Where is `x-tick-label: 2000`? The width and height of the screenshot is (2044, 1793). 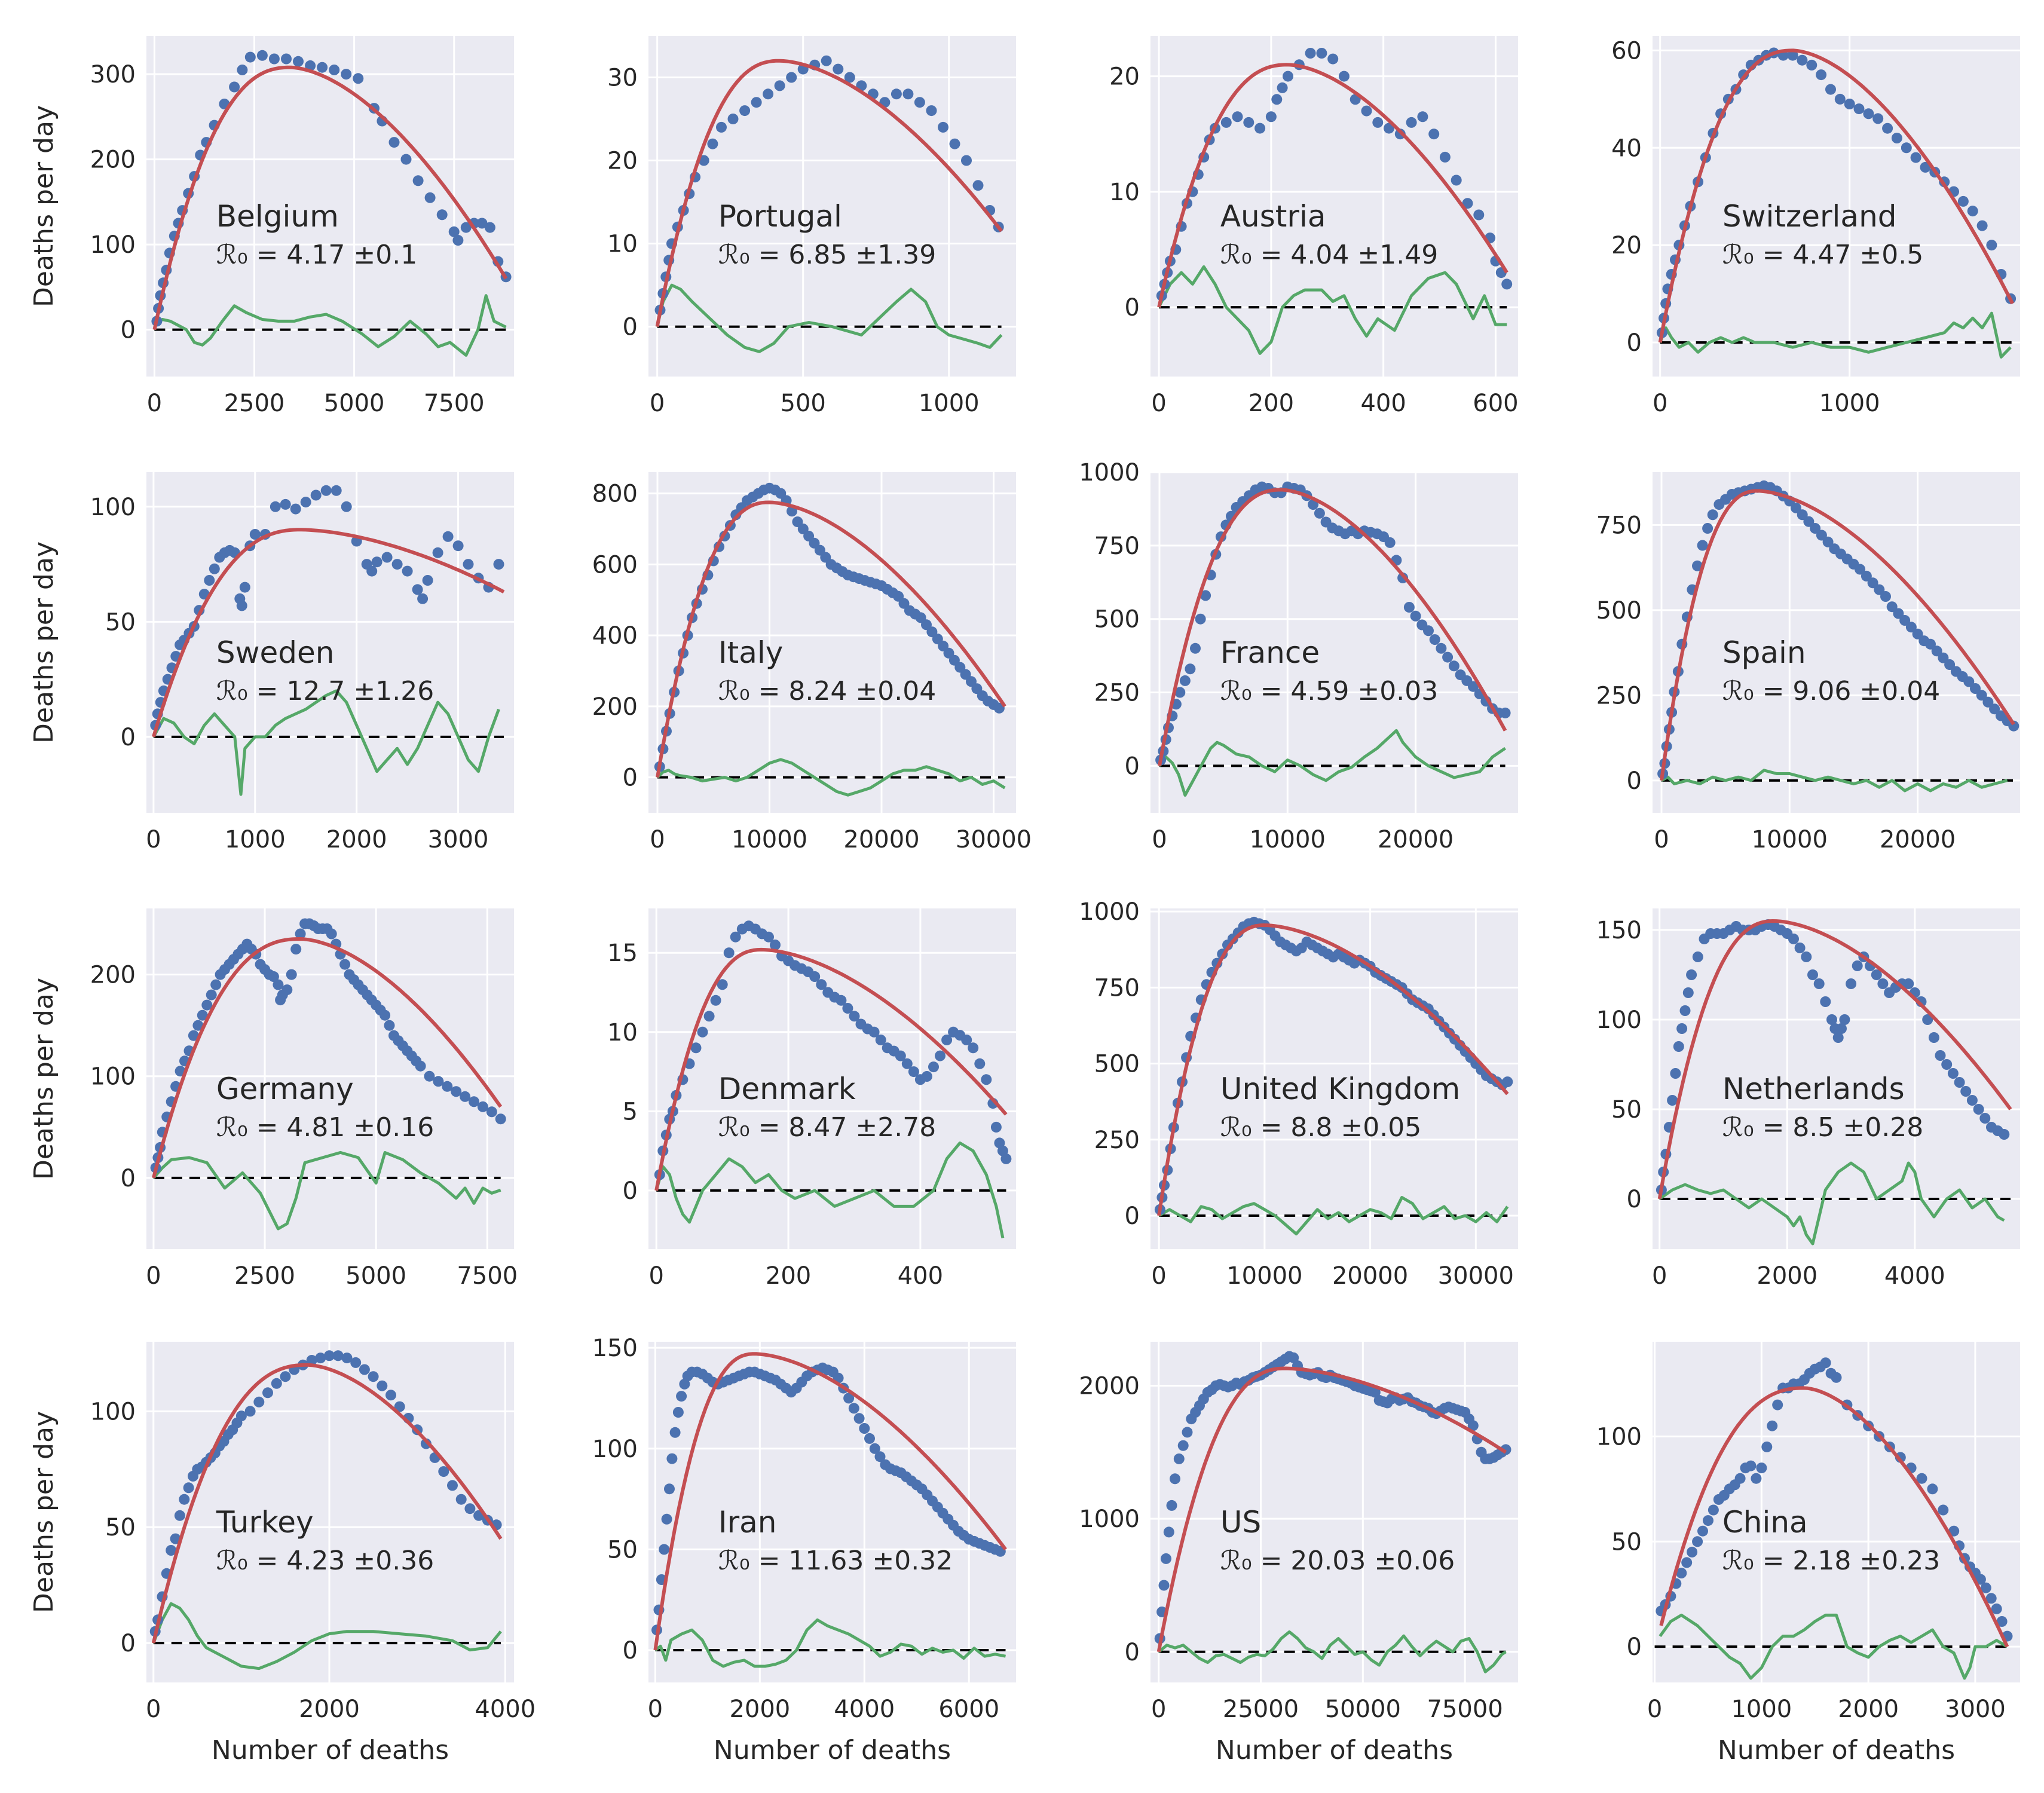 x-tick-label: 2000 is located at coordinates (1868, 1710).